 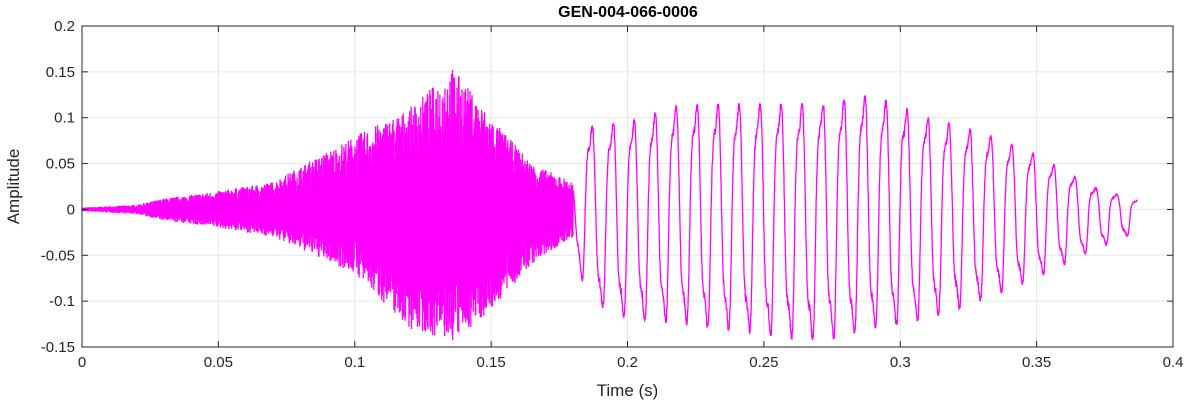 What do you see at coordinates (218, 362) in the screenshot?
I see `x-tick-label: 0.05` at bounding box center [218, 362].